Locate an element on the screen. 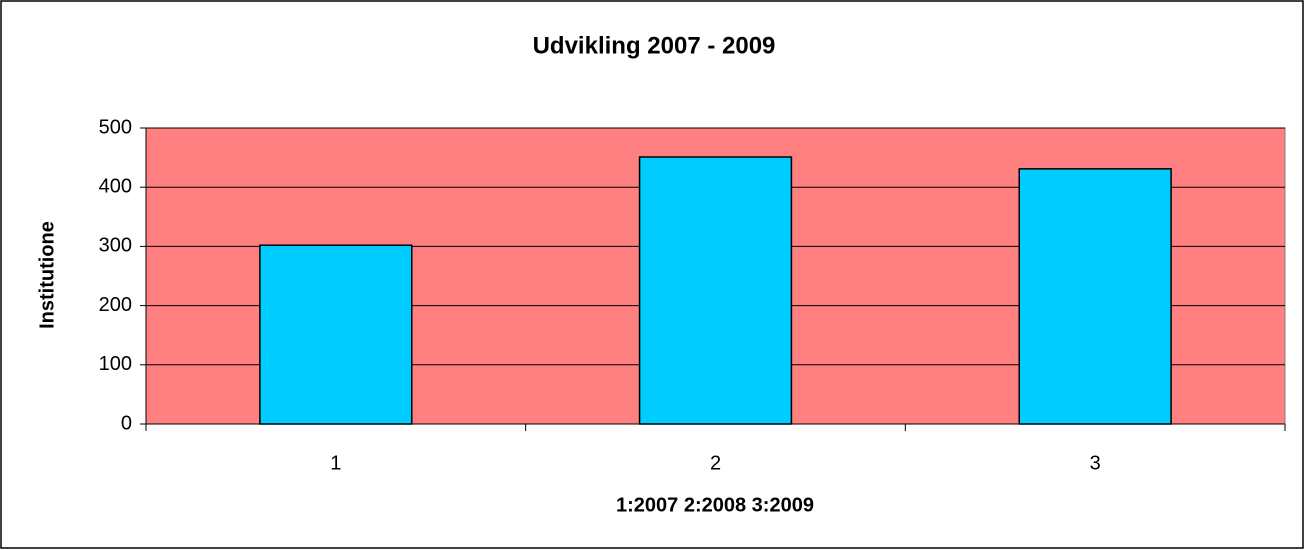  y-tick-label: 200 is located at coordinates (115, 305).